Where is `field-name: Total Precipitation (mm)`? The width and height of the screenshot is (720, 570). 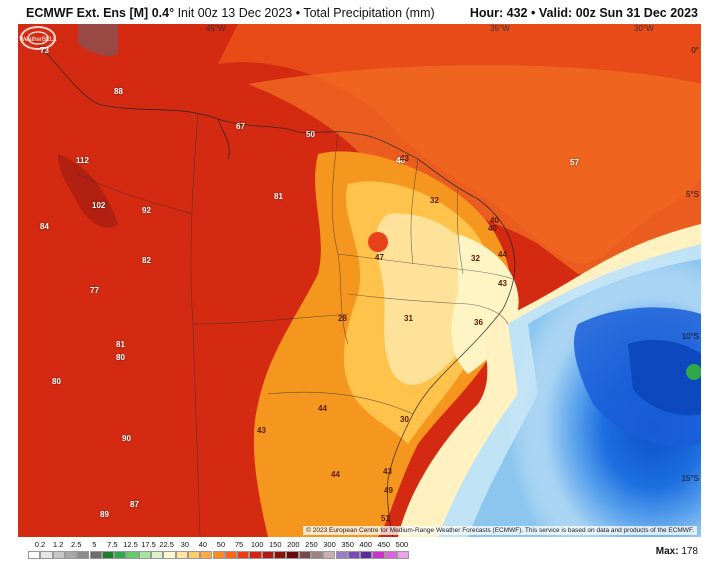
field-name: Total Precipitation (mm) is located at coordinates (369, 13).